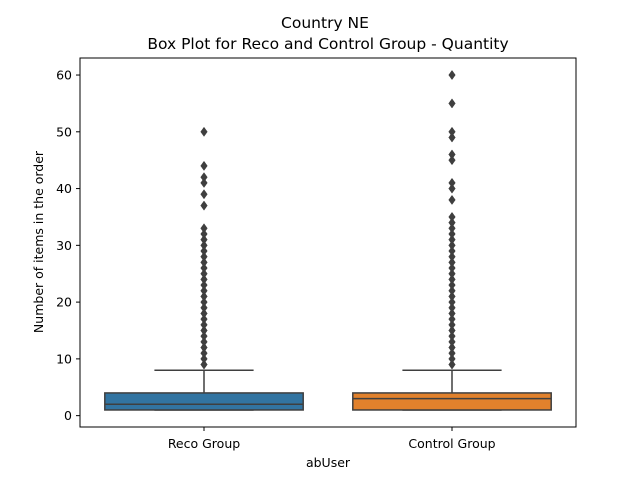 The image size is (640, 480). Describe the element at coordinates (325, 23) in the screenshot. I see `chart-title: Country NE` at that location.